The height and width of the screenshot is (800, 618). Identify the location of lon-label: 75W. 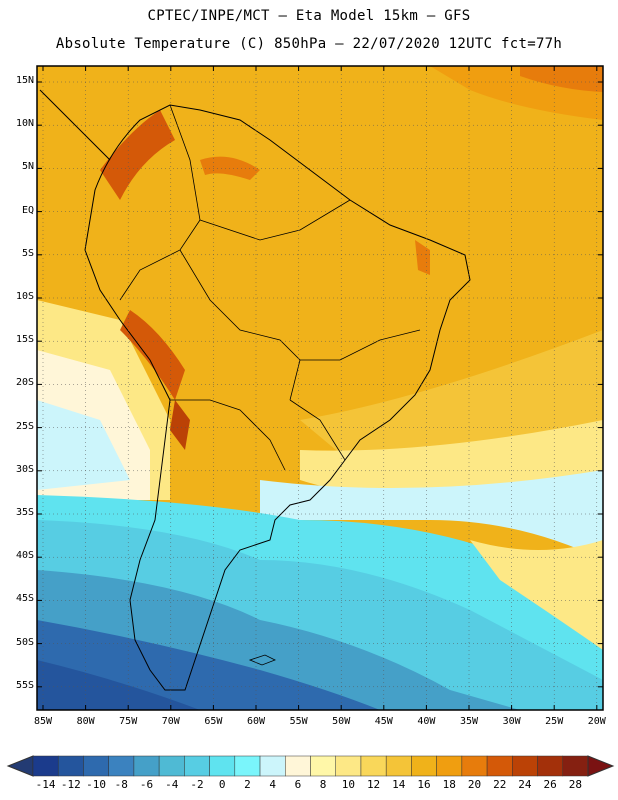
(128, 721).